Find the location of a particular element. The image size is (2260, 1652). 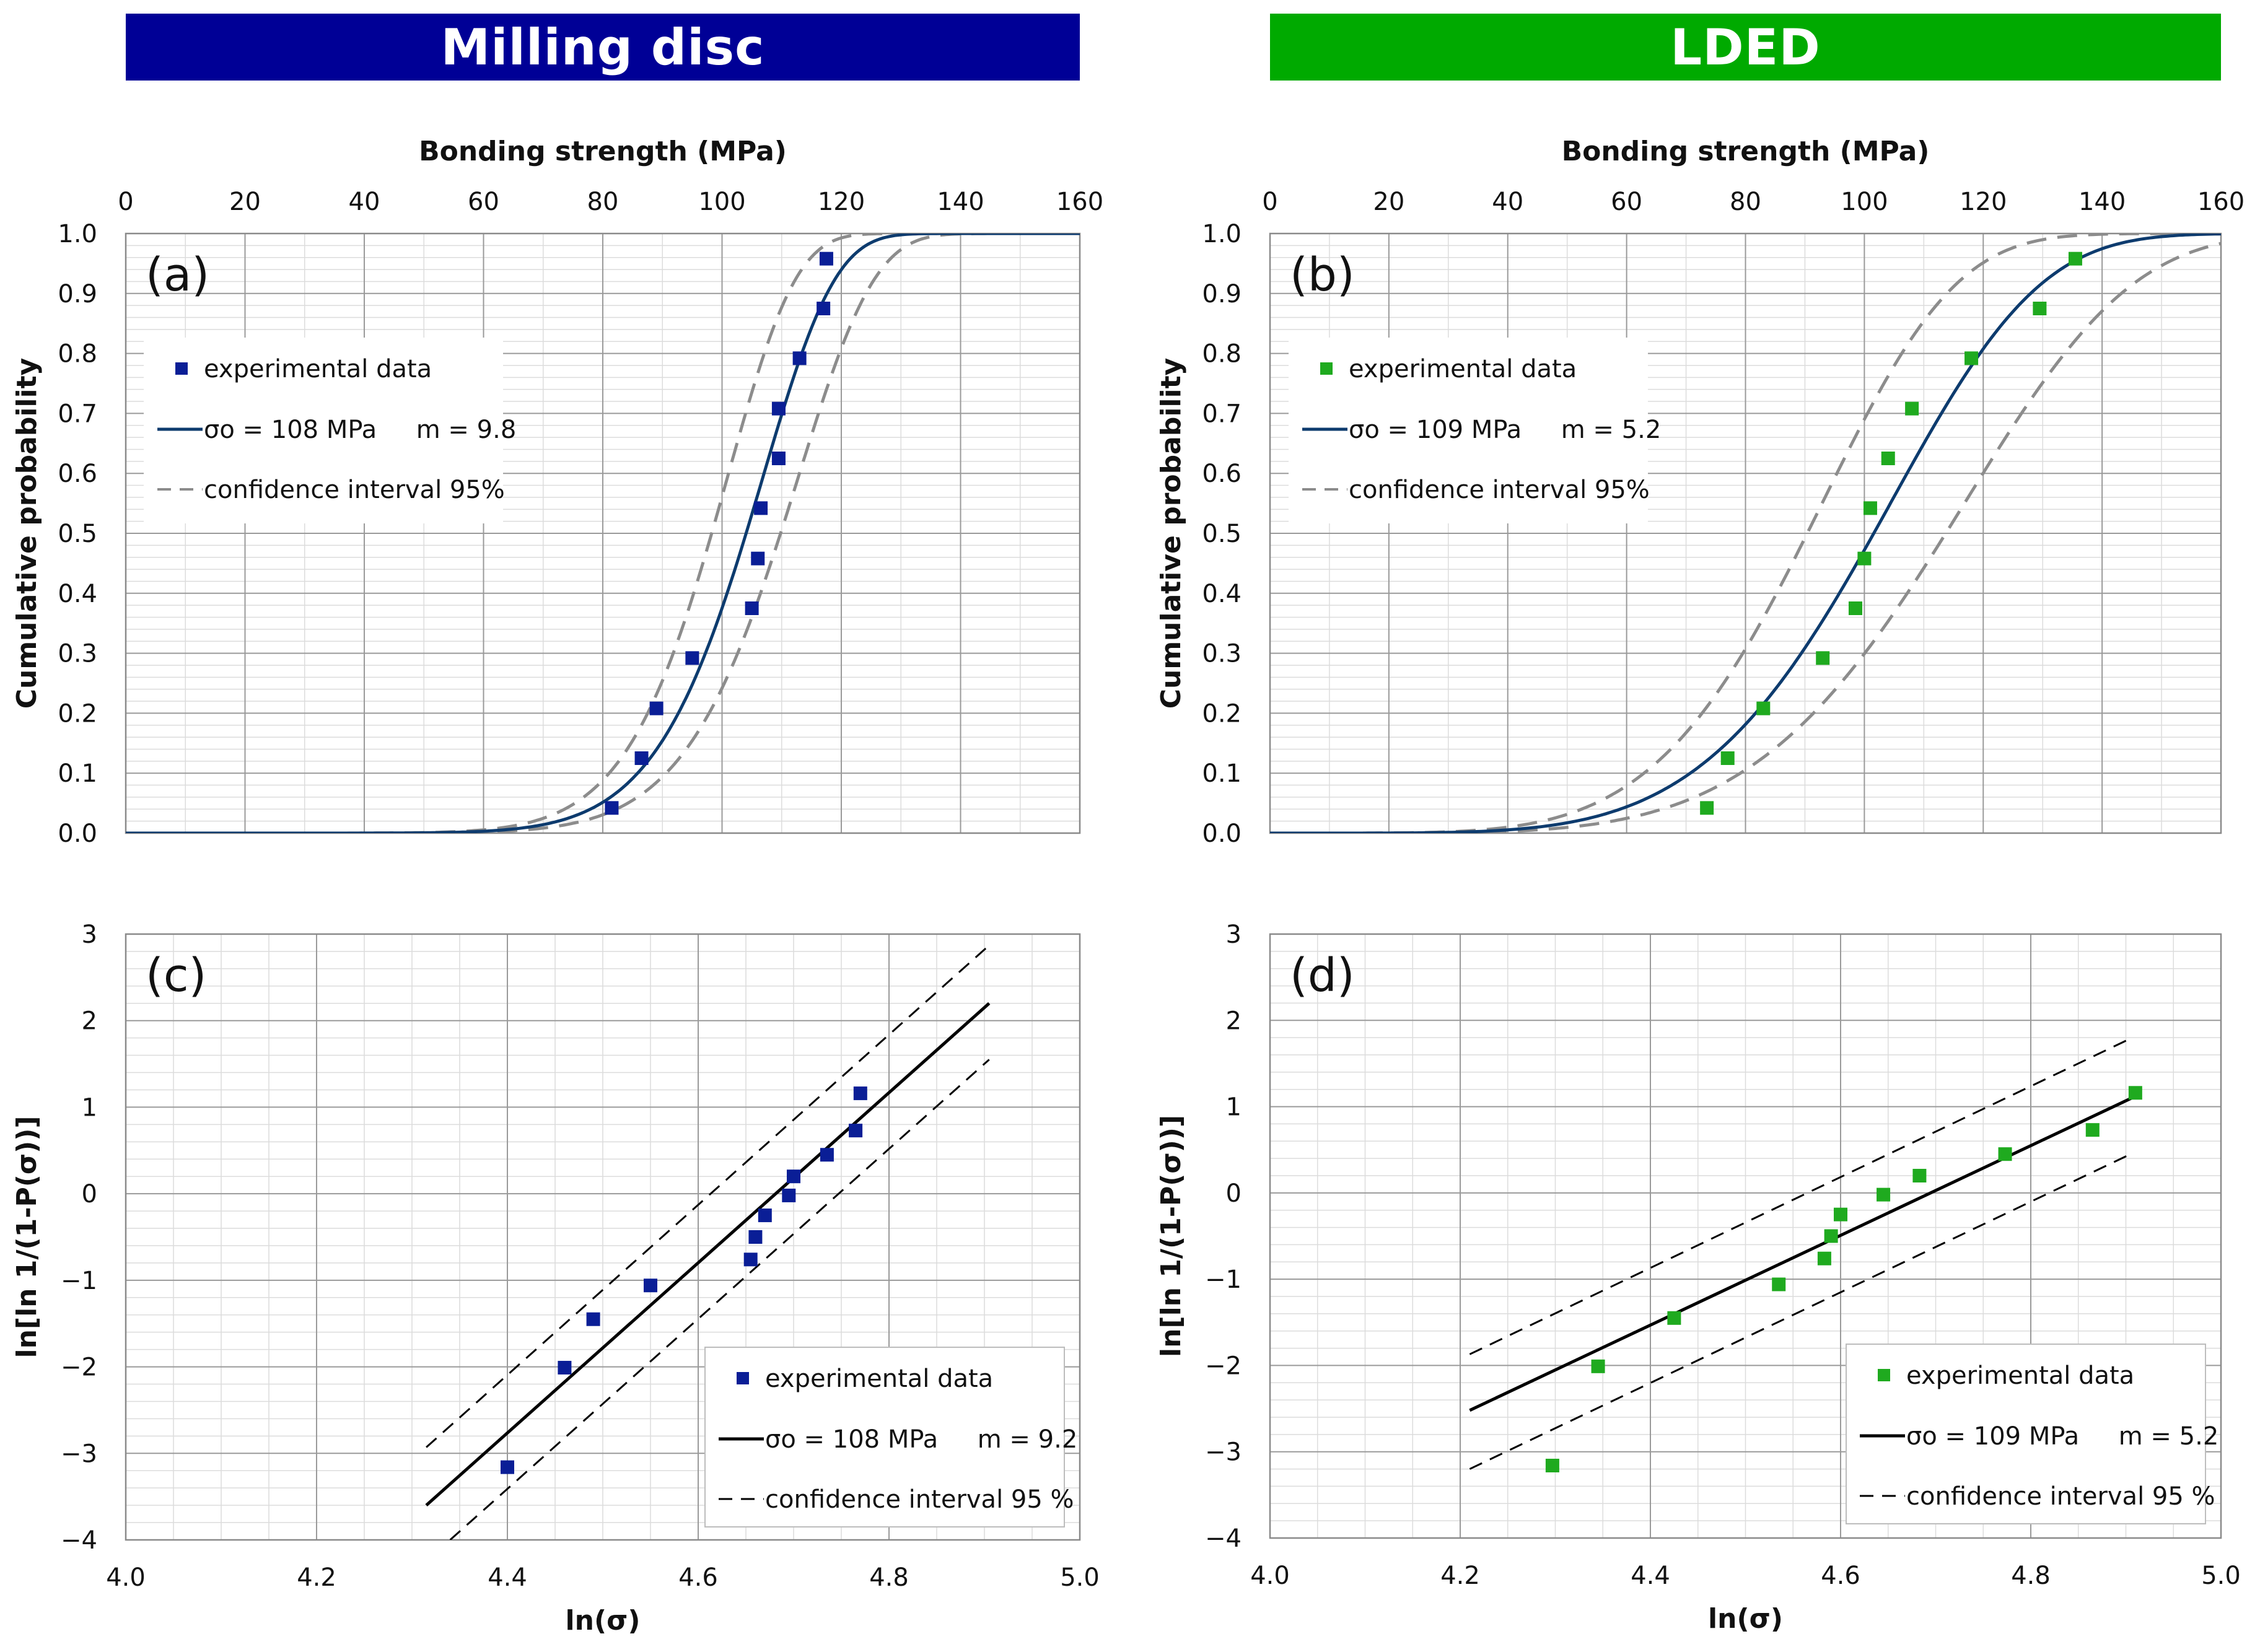

x-tick-label: 0 is located at coordinates (1269, 202).